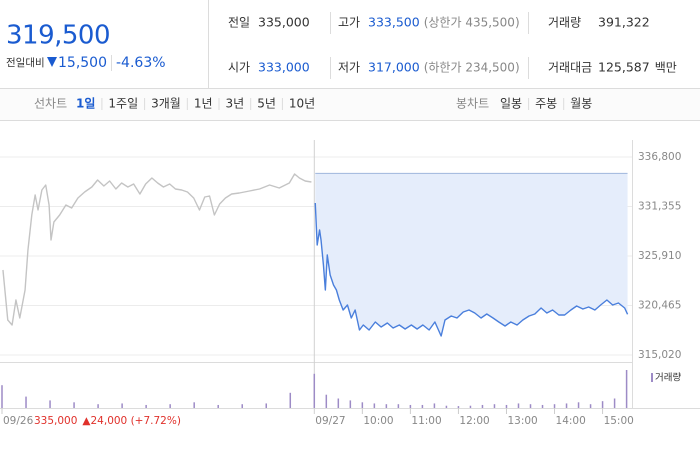 Image resolution: width=700 pixels, height=450 pixels. Describe the element at coordinates (235, 104) in the screenshot. I see `period-tab: 3년` at that location.